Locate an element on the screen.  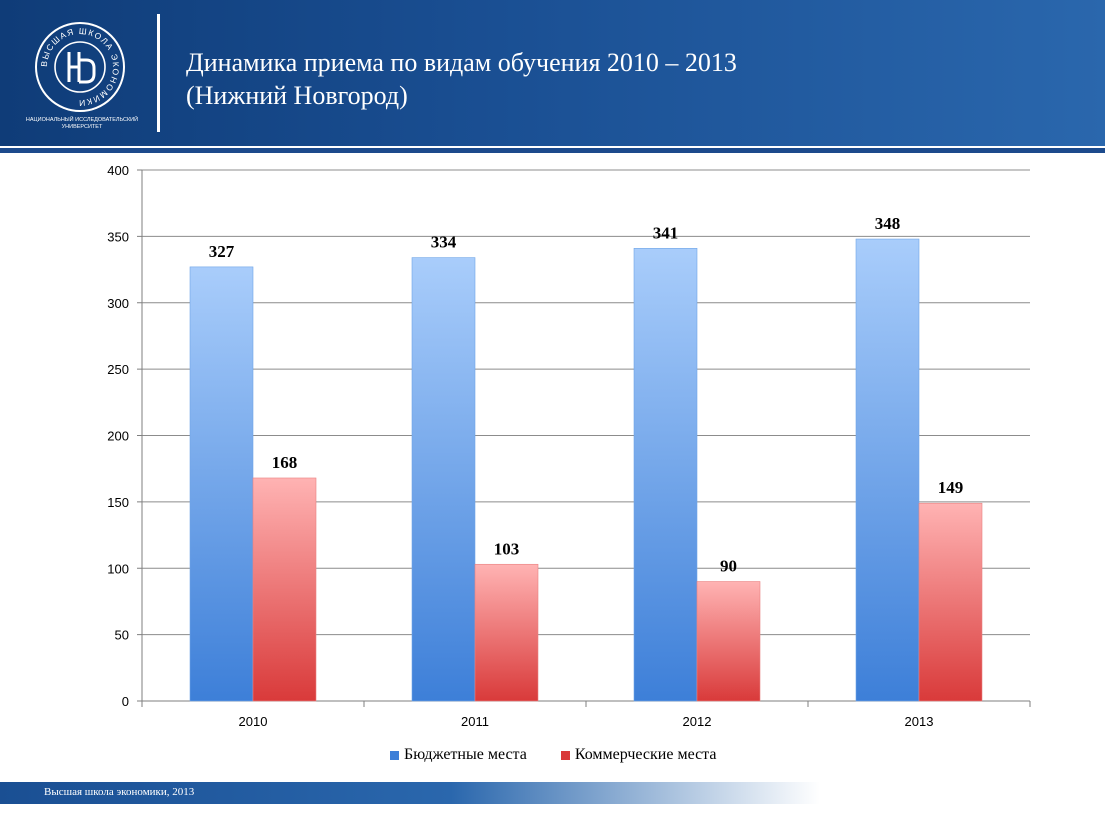
bar-budget-2012 is located at coordinates (665, 475).